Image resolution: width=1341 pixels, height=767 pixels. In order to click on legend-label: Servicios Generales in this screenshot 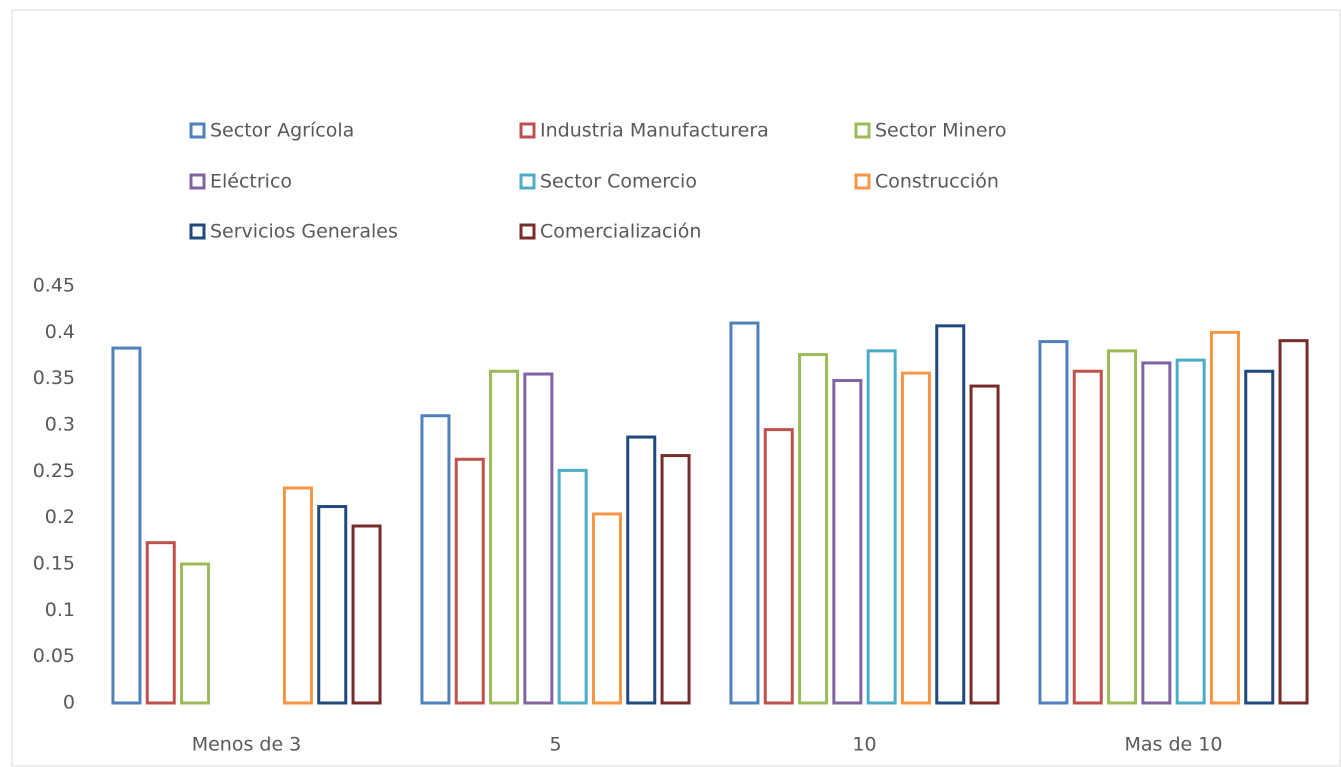, I will do `click(304, 232)`.